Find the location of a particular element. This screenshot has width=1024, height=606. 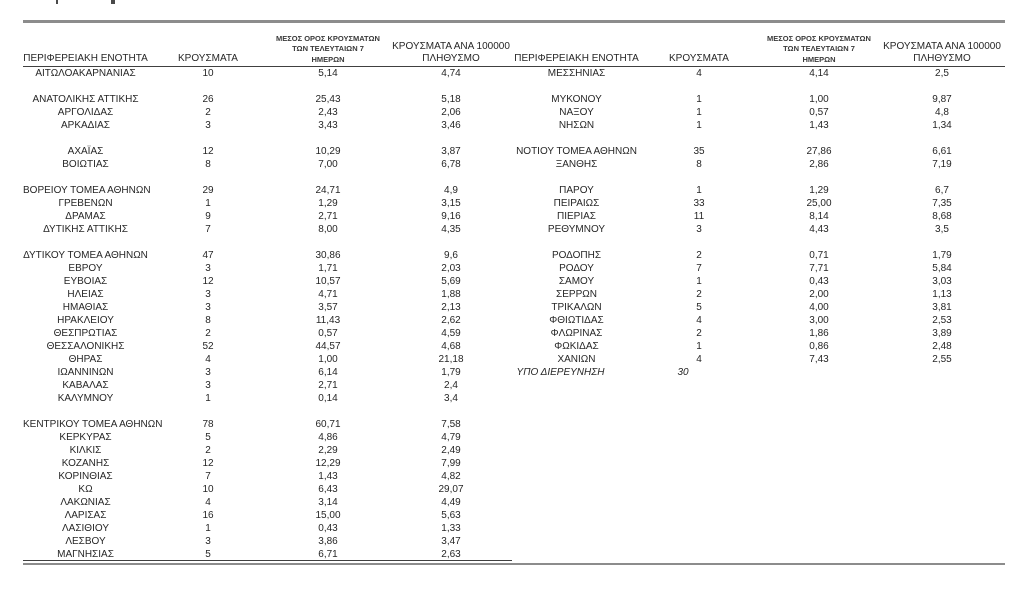

right-avg7-cell: 1,43 is located at coordinates (819, 125).